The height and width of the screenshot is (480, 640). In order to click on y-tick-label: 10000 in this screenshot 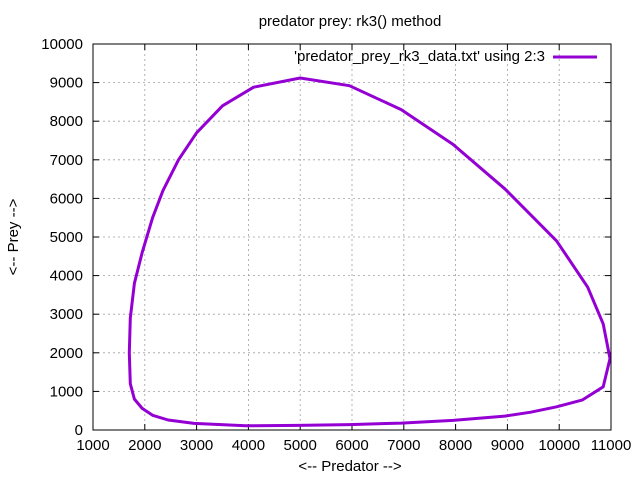, I will do `click(62, 44)`.